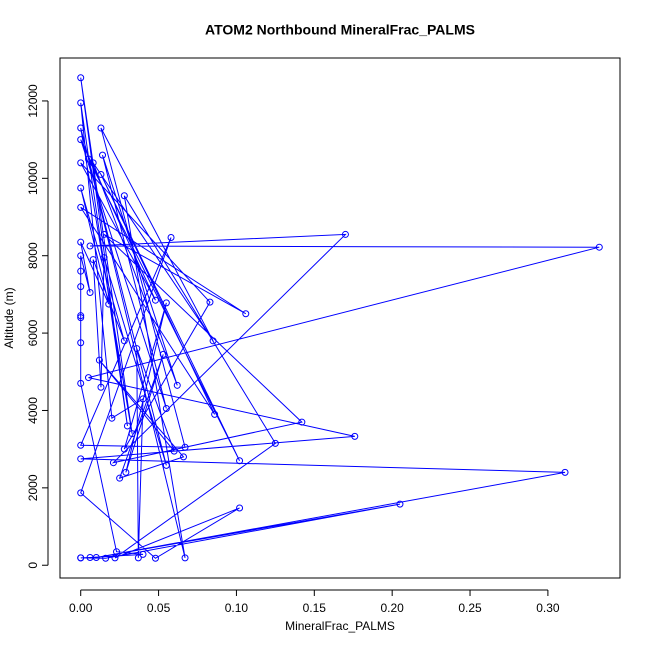 This screenshot has width=650, height=650. I want to click on y-axis-label: Altitude (m), so click(9, 317).